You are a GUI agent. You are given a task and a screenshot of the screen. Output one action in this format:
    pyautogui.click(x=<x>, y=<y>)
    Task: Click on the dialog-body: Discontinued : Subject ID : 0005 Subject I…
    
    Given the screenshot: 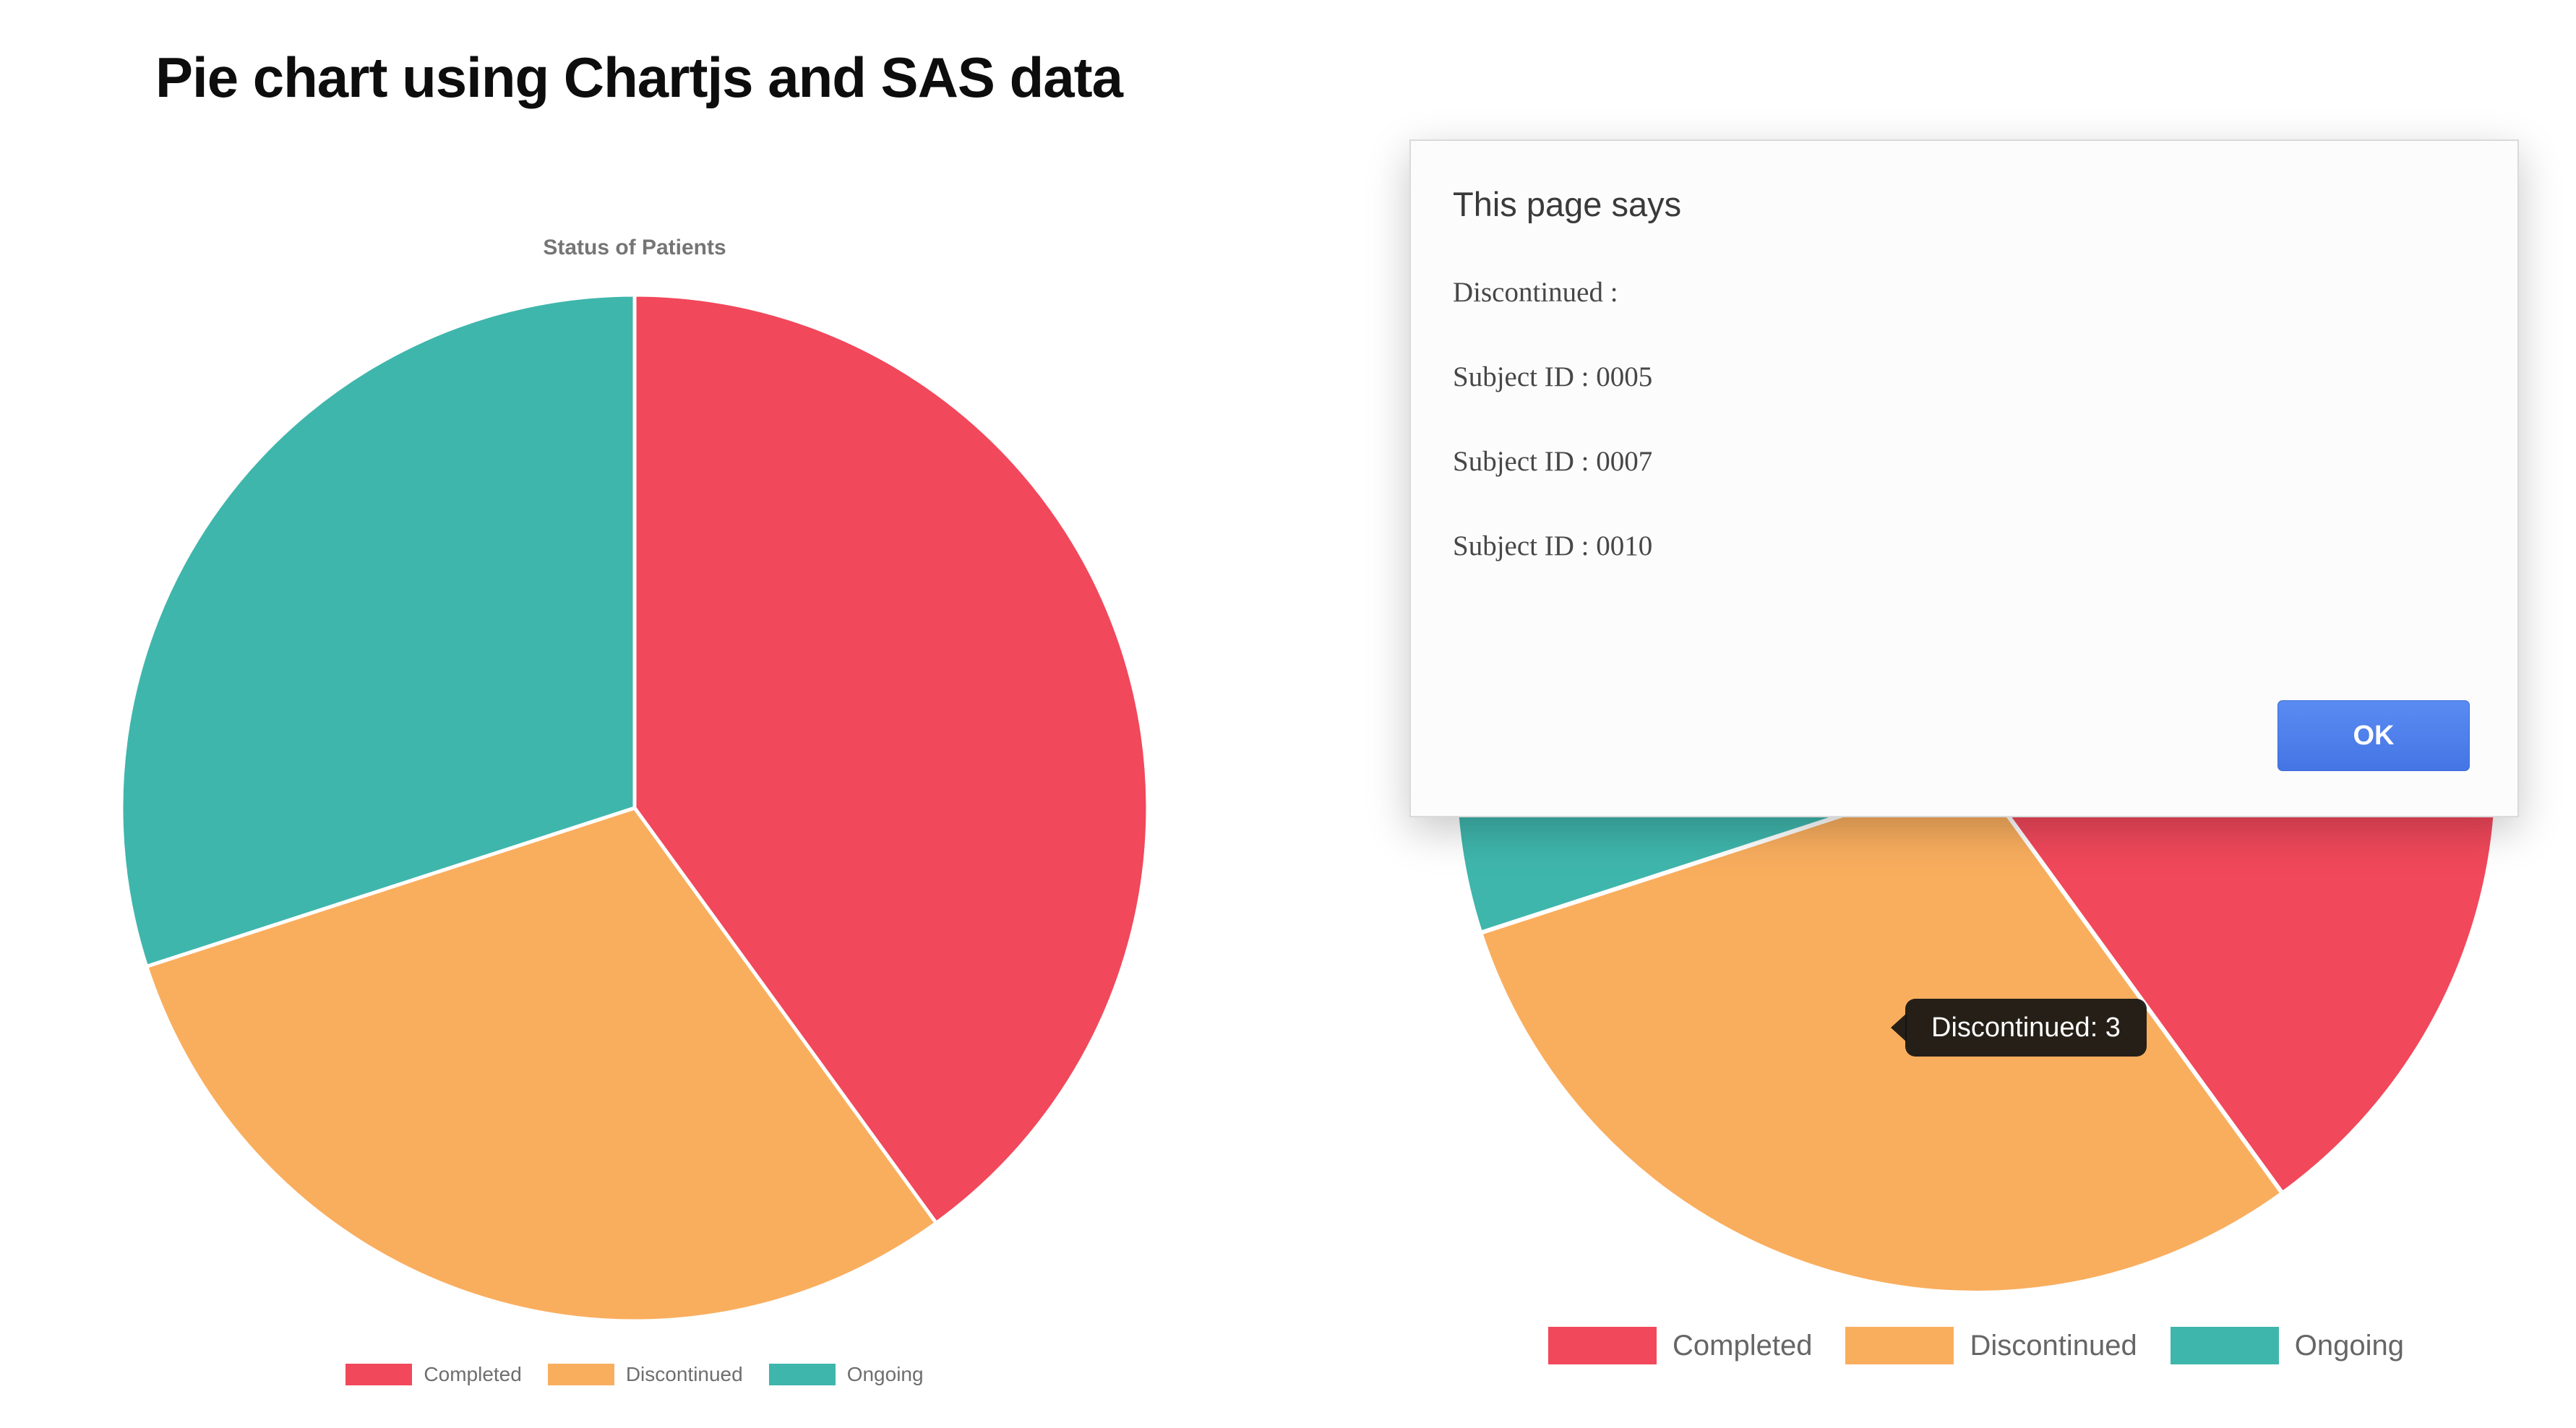 What is the action you would take?
    pyautogui.click(x=1964, y=419)
    